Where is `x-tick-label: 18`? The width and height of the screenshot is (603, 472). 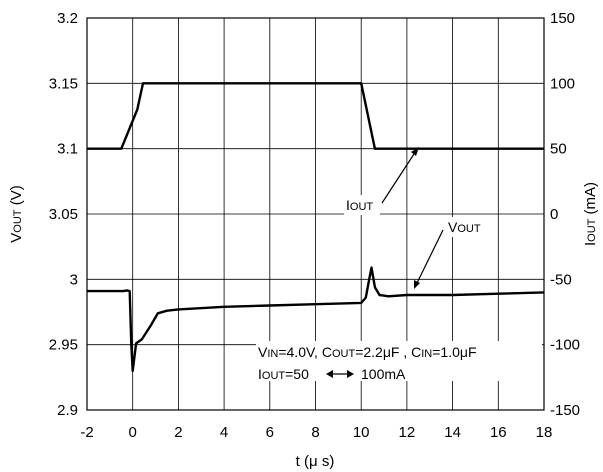
x-tick-label: 18 is located at coordinates (544, 432).